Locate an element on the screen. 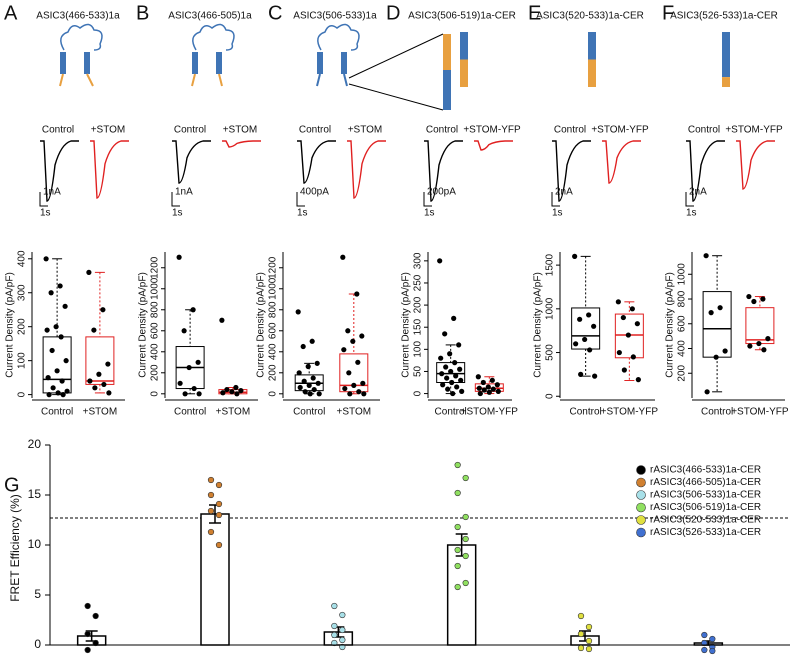 The width and height of the screenshot is (800, 656). y-axis-label: Current Density (pA/pF) is located at coordinates (670, 325).